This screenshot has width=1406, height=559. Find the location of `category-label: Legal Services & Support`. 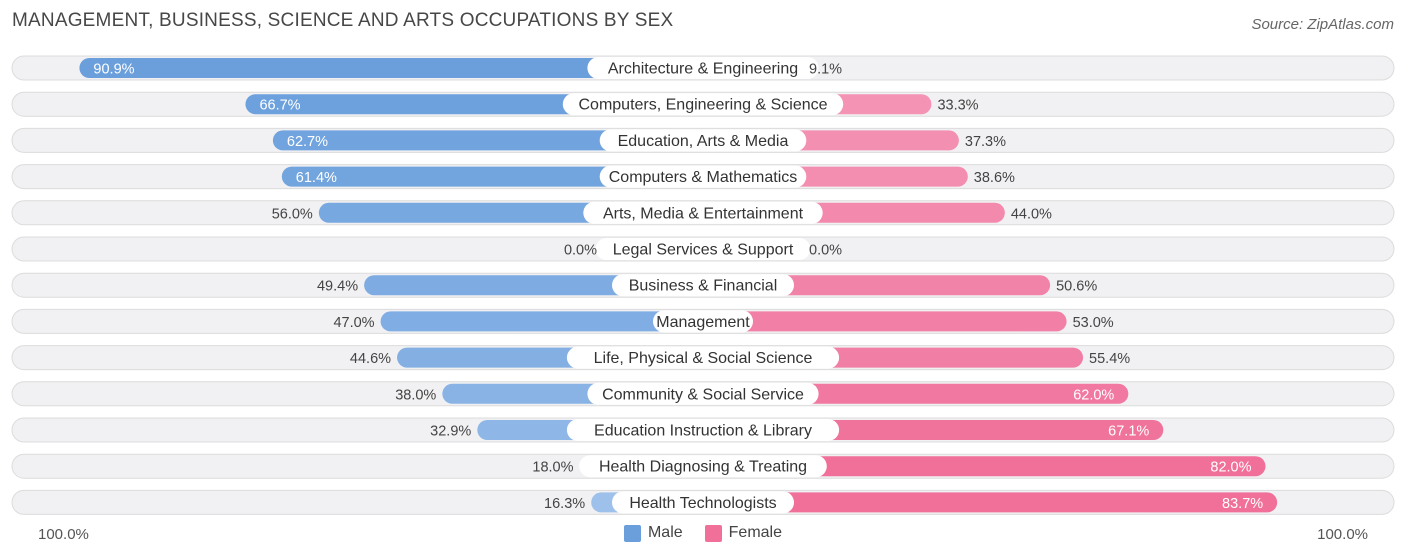

category-label: Legal Services & Support is located at coordinates (703, 250).